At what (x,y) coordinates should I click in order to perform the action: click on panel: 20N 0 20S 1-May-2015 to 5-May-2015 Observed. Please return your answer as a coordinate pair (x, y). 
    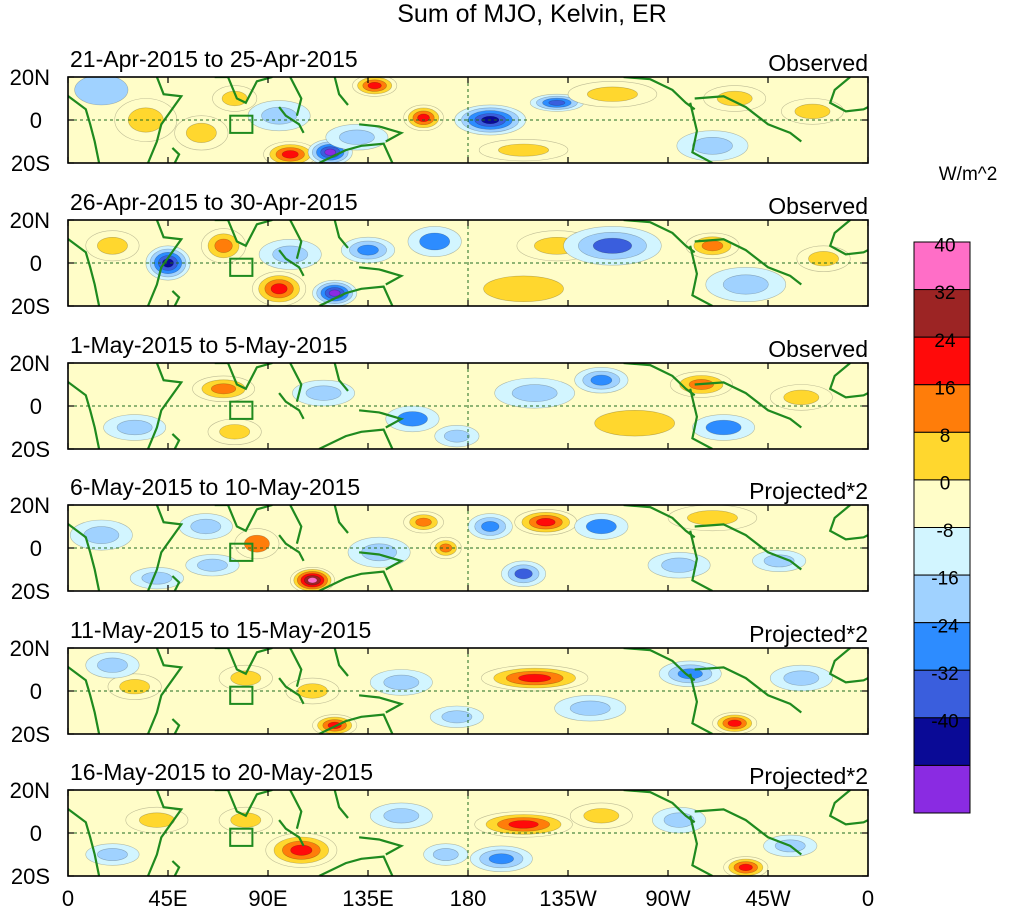
    Looking at the image, I should click on (439, 397).